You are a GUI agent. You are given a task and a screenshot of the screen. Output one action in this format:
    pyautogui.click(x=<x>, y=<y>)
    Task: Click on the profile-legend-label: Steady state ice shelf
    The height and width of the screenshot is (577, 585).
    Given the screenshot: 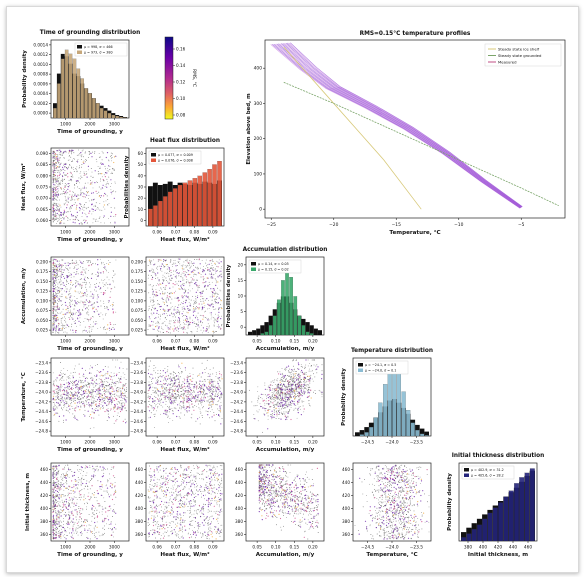 What is the action you would take?
    pyautogui.click(x=519, y=49)
    